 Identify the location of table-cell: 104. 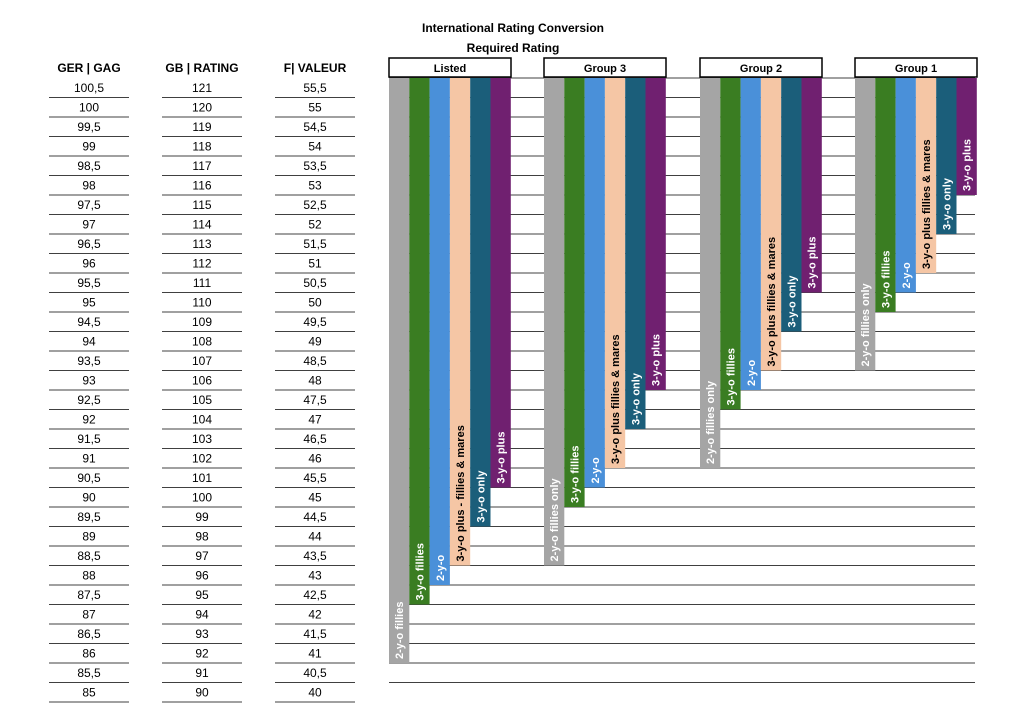
(202, 420).